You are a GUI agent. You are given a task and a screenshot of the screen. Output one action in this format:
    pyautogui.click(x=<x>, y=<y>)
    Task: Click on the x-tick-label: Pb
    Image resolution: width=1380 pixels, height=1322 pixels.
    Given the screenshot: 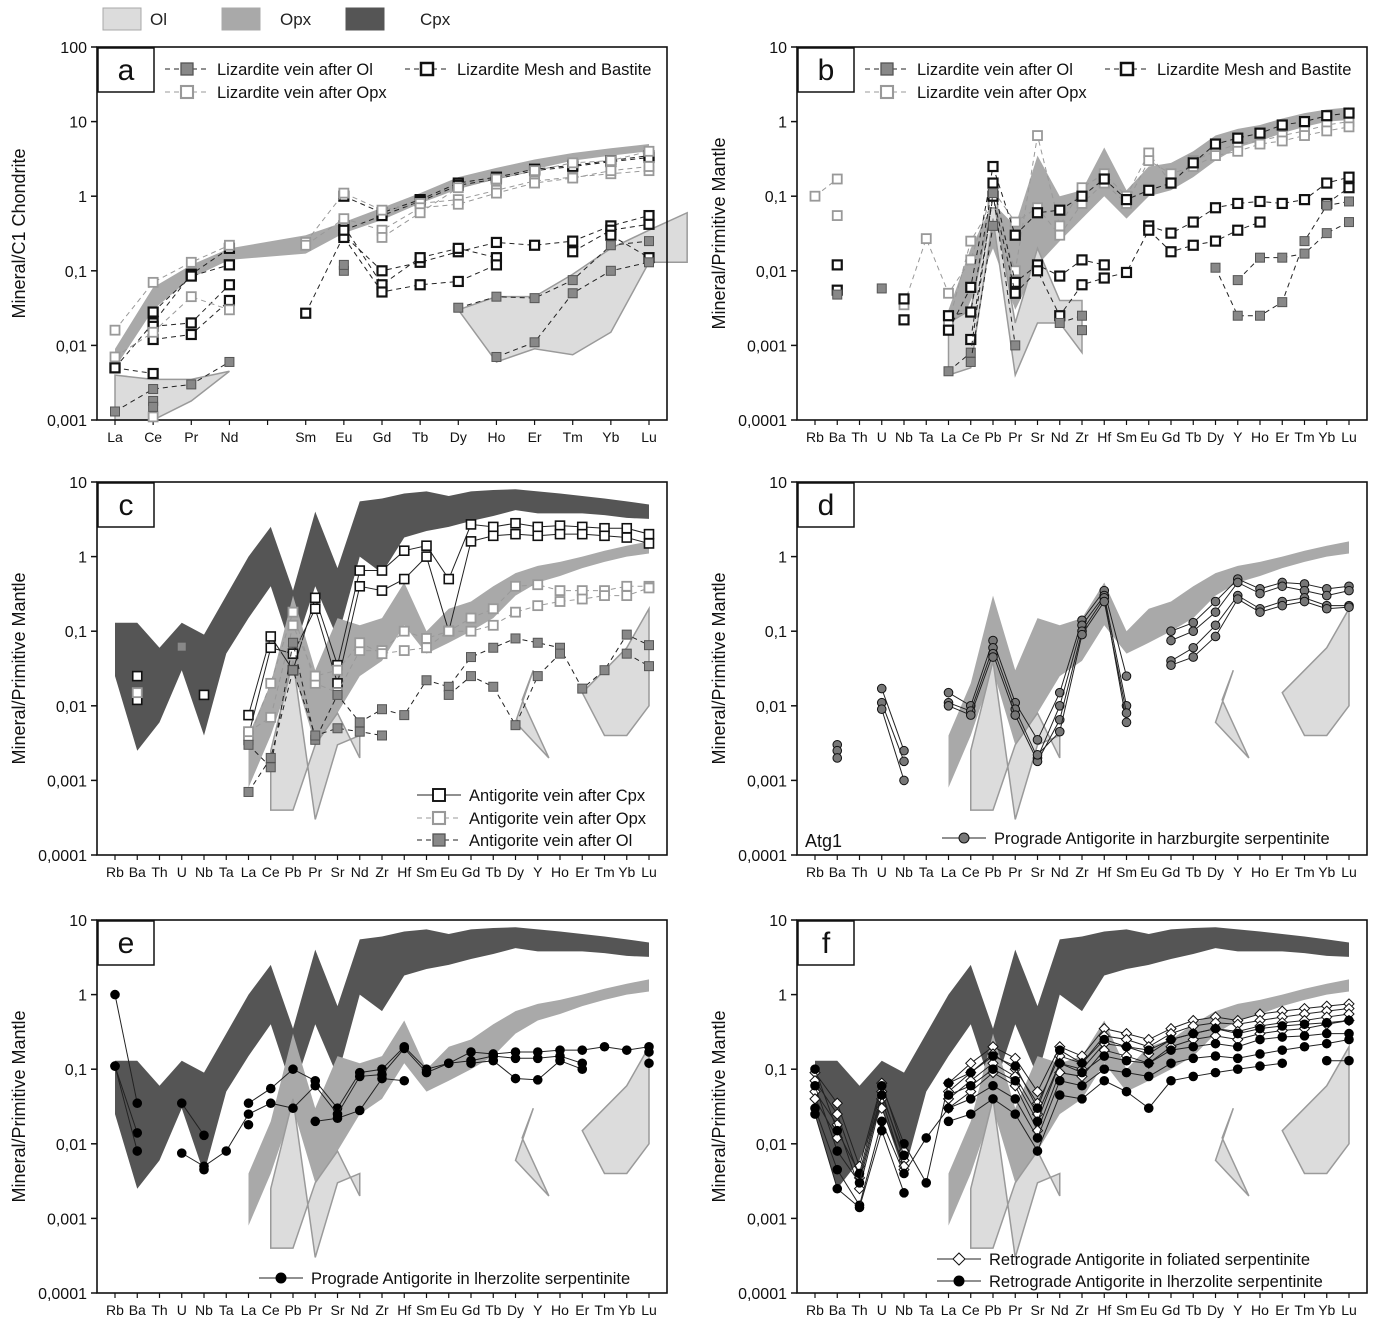 What is the action you would take?
    pyautogui.click(x=292, y=872)
    